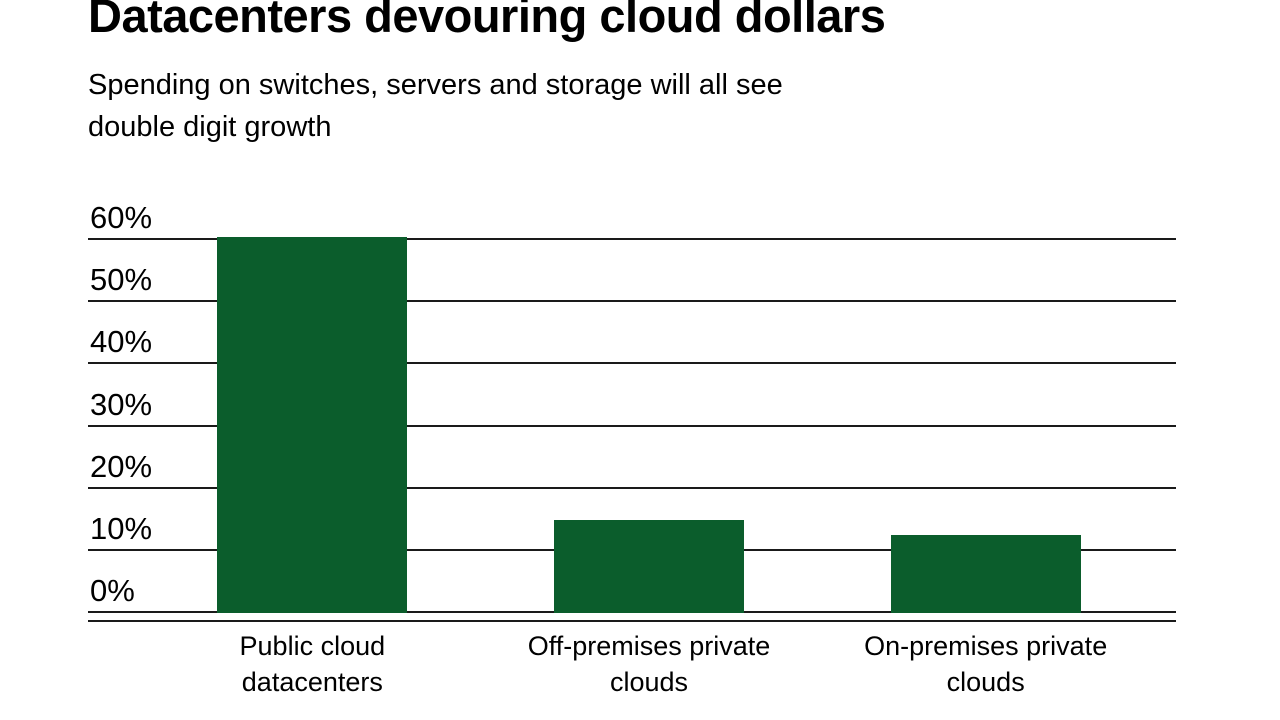  What do you see at coordinates (986, 664) in the screenshot?
I see `x-axis-category-label: On-premises private clouds` at bounding box center [986, 664].